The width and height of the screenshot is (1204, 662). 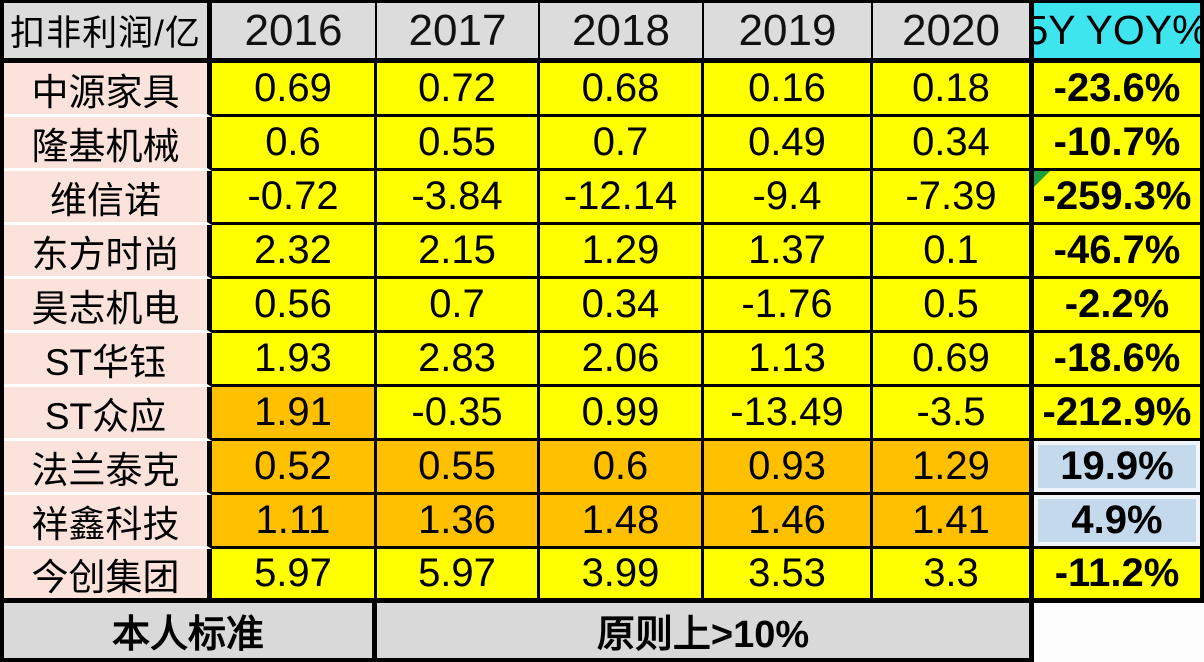 What do you see at coordinates (622, 522) in the screenshot?
I see `value-cell: 1.48` at bounding box center [622, 522].